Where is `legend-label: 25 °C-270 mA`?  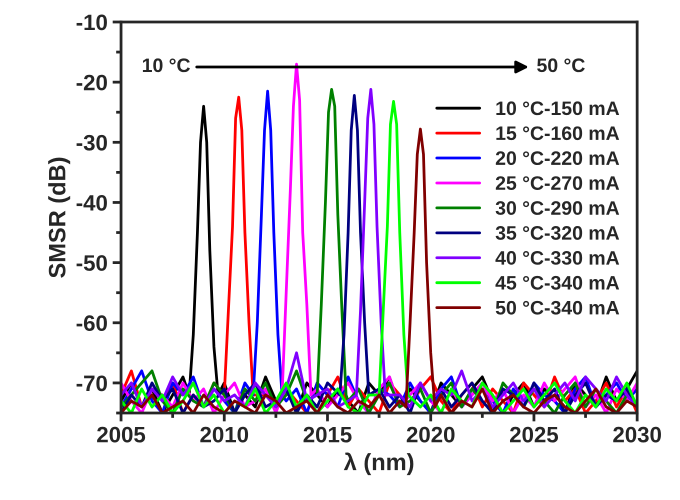 legend-label: 25 °C-270 mA is located at coordinates (558, 183).